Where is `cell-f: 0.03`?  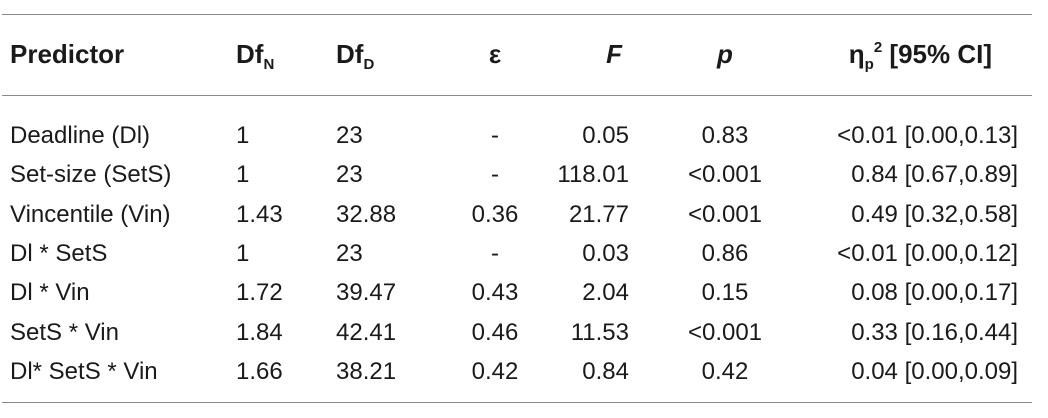
cell-f: 0.03 is located at coordinates (605, 253).